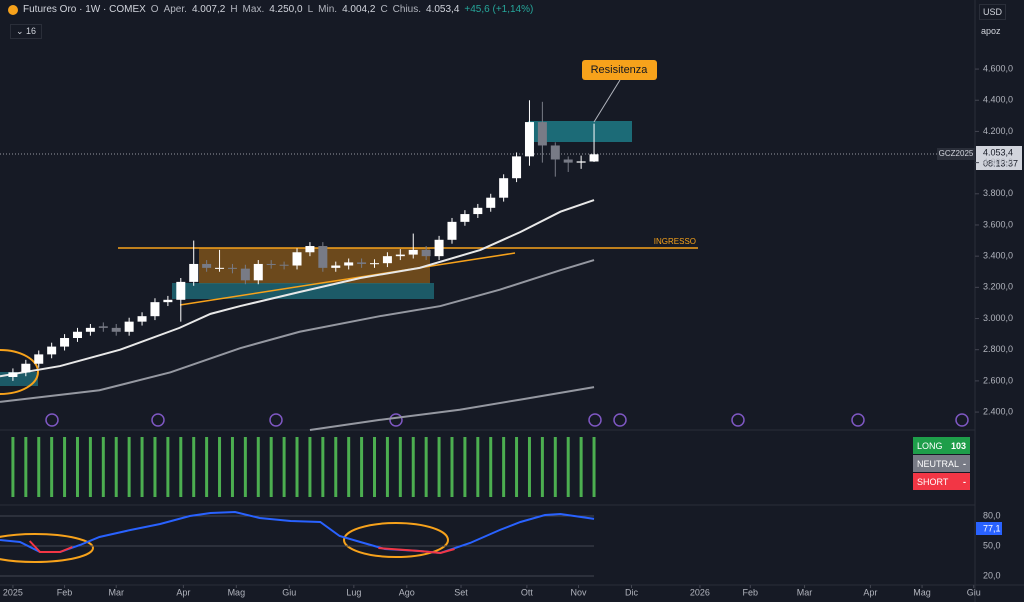  What do you see at coordinates (527, 592) in the screenshot?
I see `x-tick-label: Ott` at bounding box center [527, 592].